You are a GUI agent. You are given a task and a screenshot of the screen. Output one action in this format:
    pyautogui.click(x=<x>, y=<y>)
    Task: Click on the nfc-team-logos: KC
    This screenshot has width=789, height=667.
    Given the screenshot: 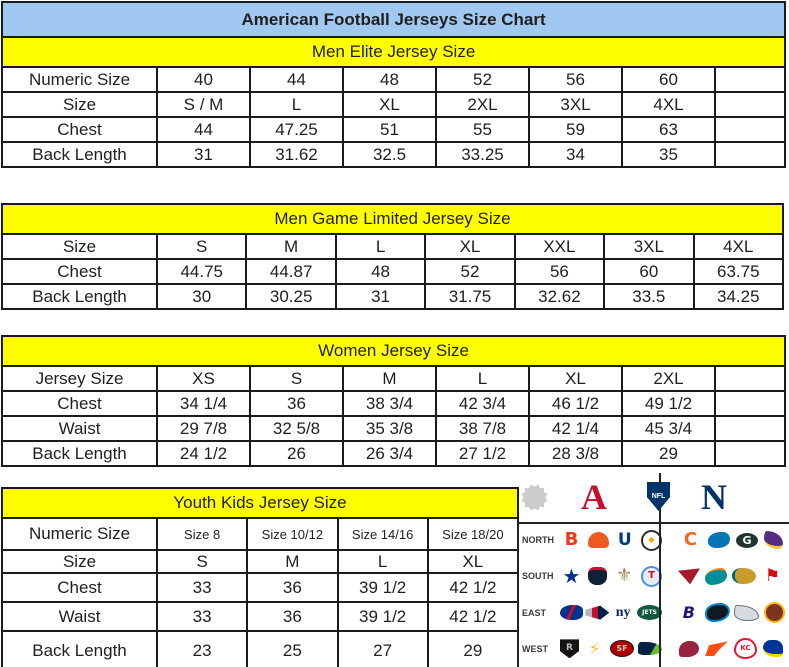 What is the action you would take?
    pyautogui.click(x=728, y=649)
    